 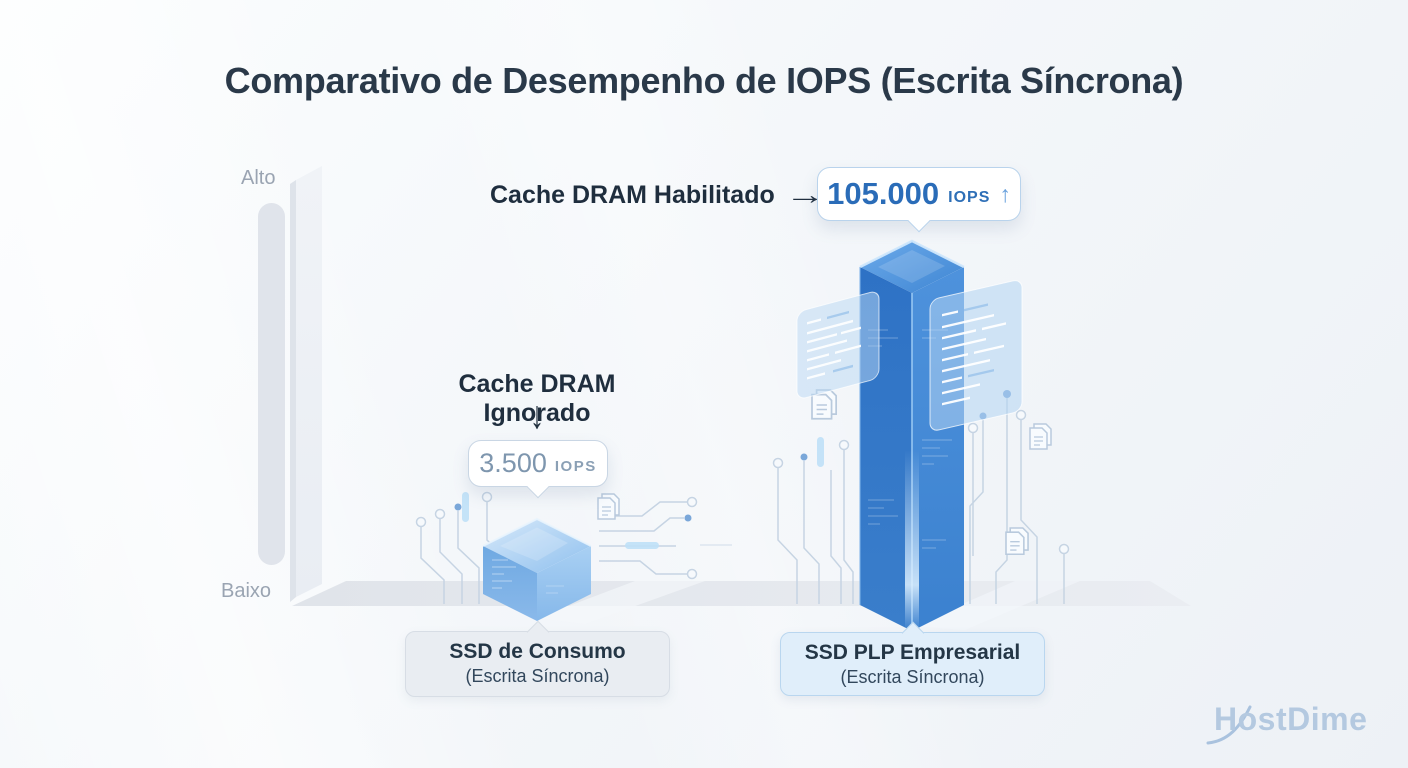 What do you see at coordinates (912, 652) in the screenshot?
I see `enterprise-category-line1: SSD PLP Empresarial` at bounding box center [912, 652].